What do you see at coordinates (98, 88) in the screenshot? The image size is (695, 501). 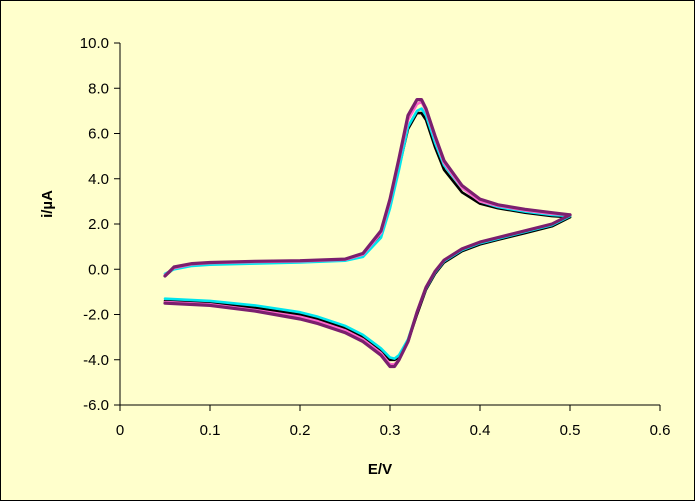 I see `y-tick-label: 8.0` at bounding box center [98, 88].